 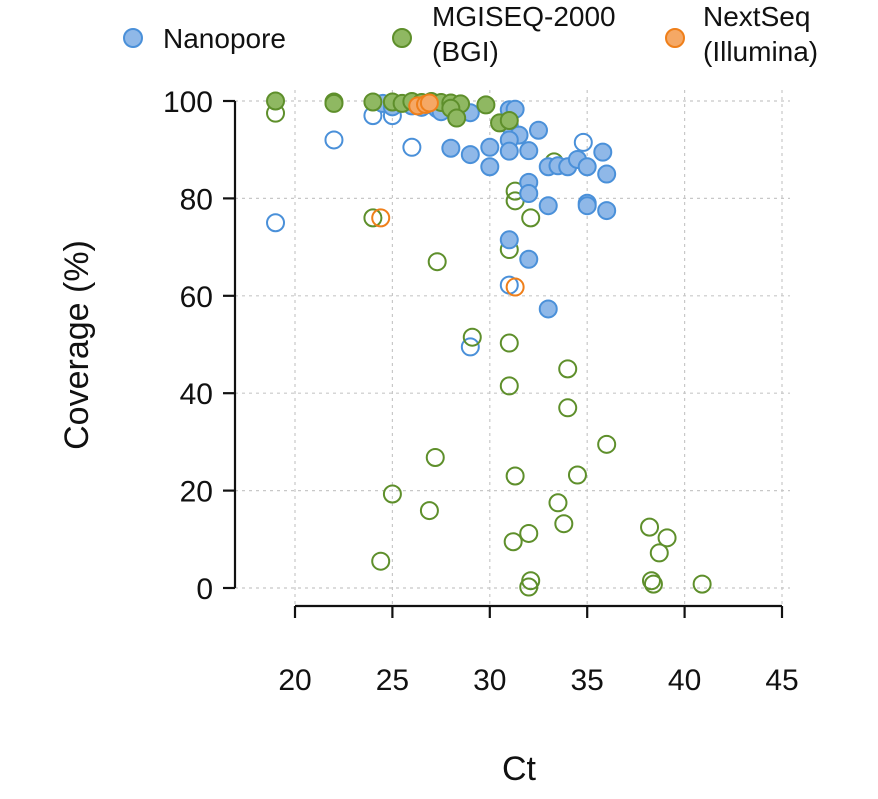 I want to click on x-tick-label: 30, so click(x=489, y=680).